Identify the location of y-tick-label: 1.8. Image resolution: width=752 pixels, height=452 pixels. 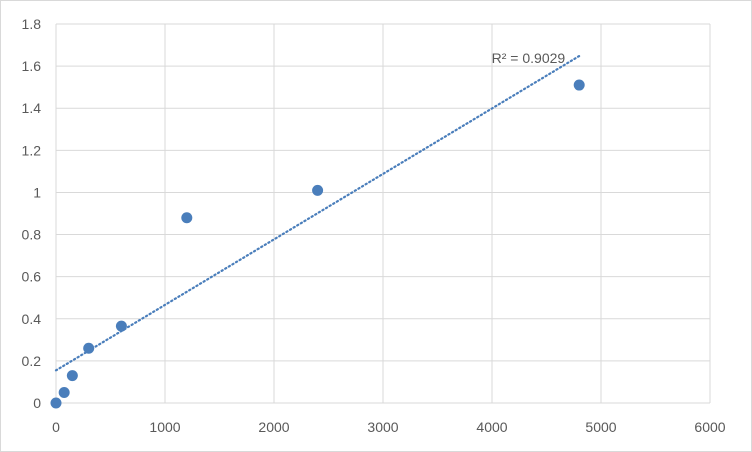
(32, 24).